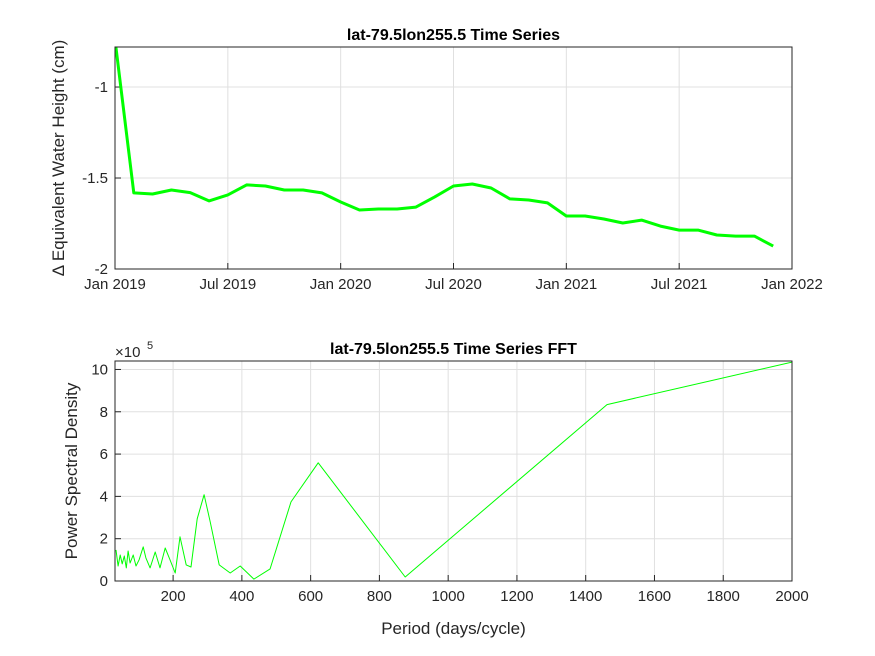 This screenshot has height=656, width=875. What do you see at coordinates (516, 596) in the screenshot?
I see `x-tick-label: 1200` at bounding box center [516, 596].